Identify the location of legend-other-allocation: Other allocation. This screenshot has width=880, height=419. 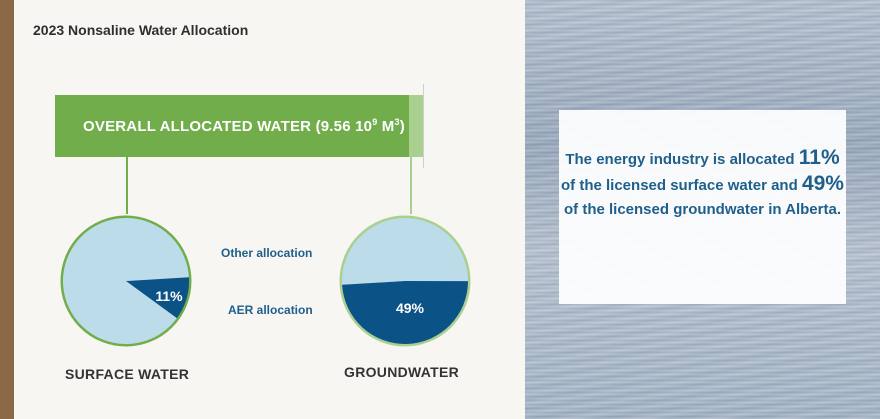
(267, 253).